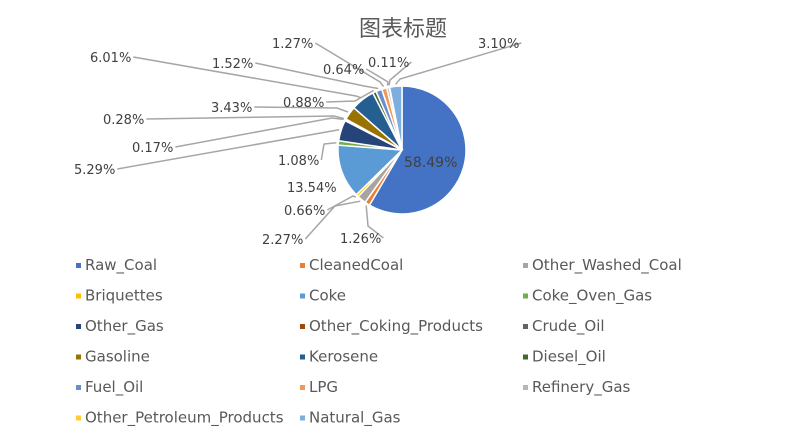 The height and width of the screenshot is (433, 806). Describe the element at coordinates (341, 203) in the screenshot. I see `leader-line-briquettes` at that location.